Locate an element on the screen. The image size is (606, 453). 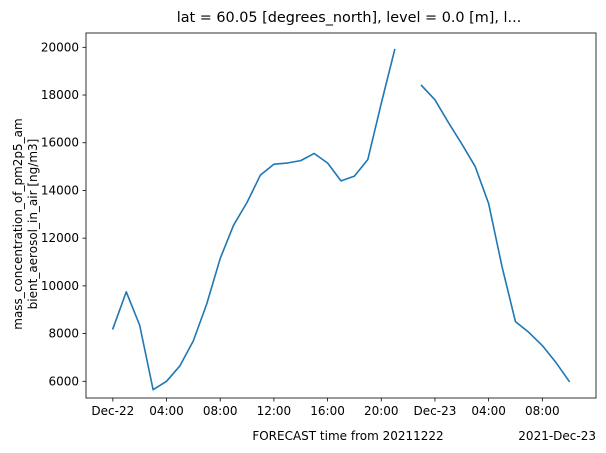
x-tick-label: 12:00 is located at coordinates (274, 411).